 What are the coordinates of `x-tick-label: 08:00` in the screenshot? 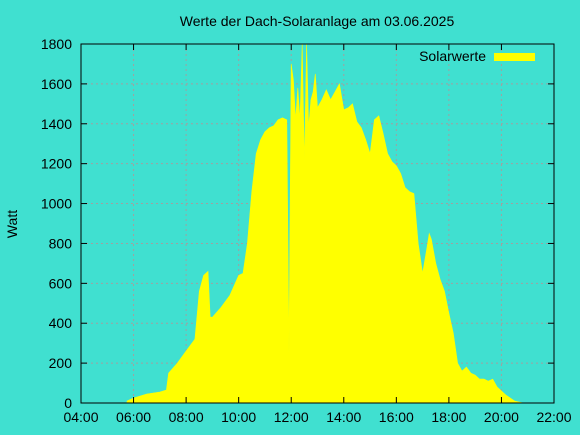 It's located at (186, 417).